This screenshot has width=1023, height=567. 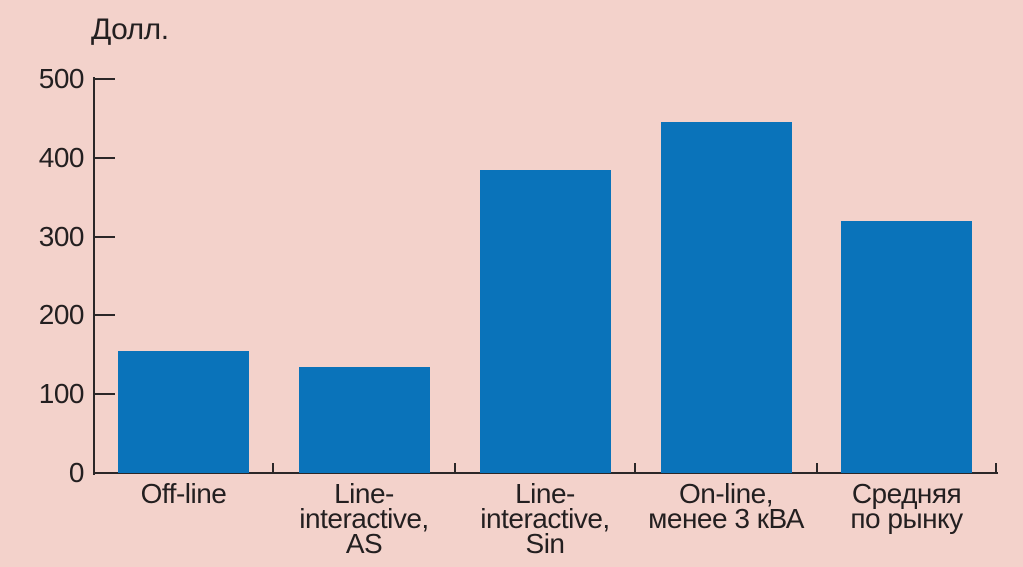 What do you see at coordinates (726, 506) in the screenshot?
I see `x-axis-label: On-line, менее 3 кВА` at bounding box center [726, 506].